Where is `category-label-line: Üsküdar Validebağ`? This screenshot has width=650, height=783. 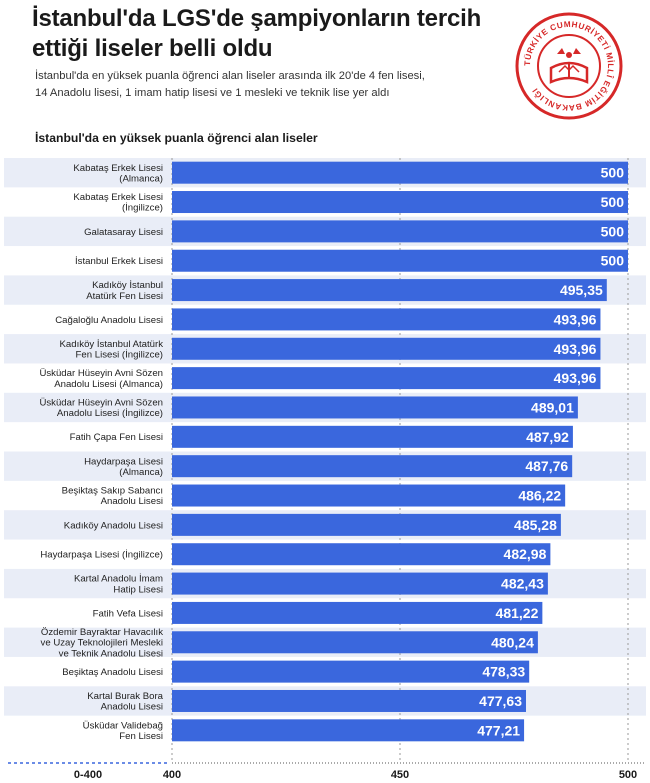
category-label-line: Üsküdar Validebağ is located at coordinates (123, 725).